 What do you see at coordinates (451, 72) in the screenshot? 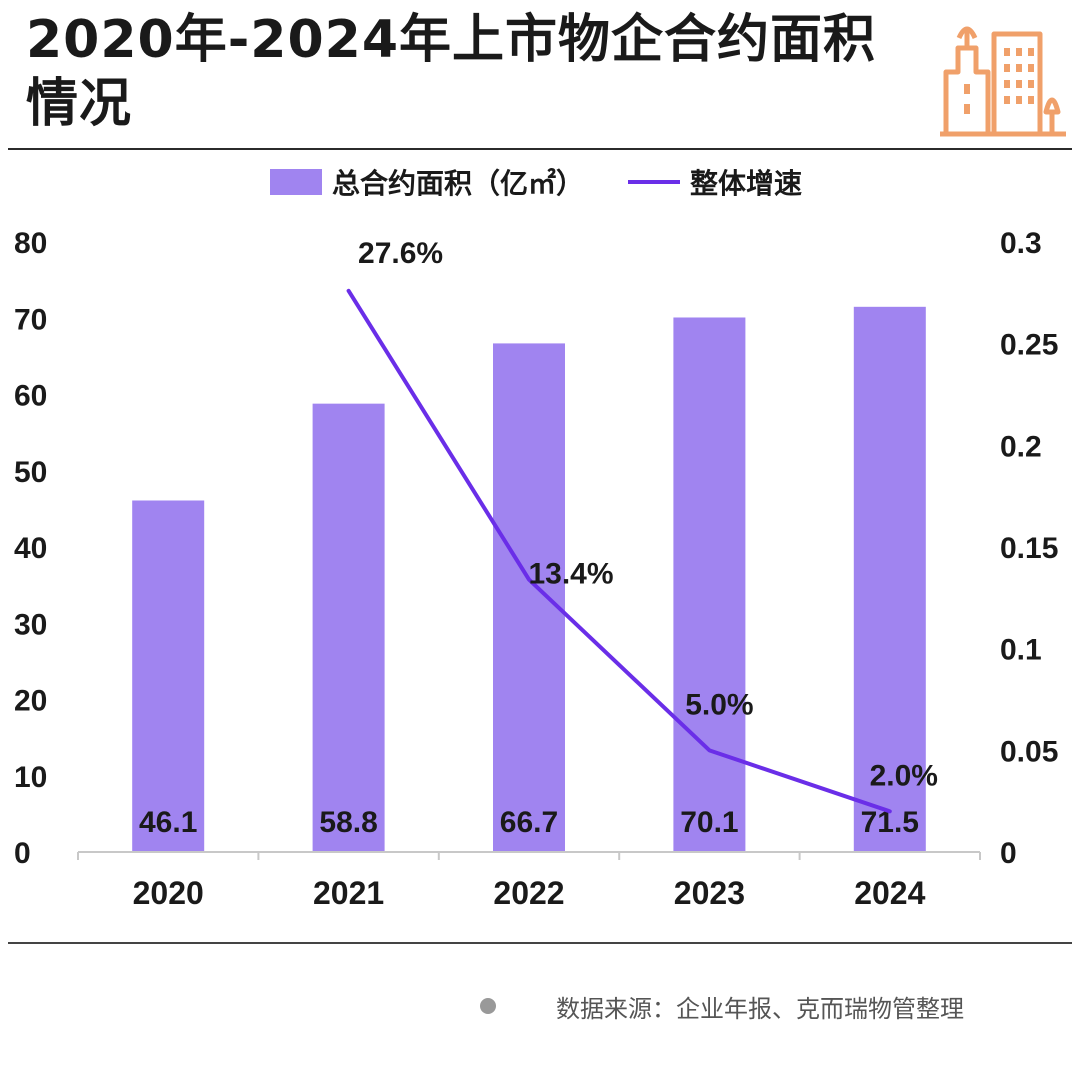
I see `chart-title: 2020年-2024年上市物企合约面积情况` at bounding box center [451, 72].